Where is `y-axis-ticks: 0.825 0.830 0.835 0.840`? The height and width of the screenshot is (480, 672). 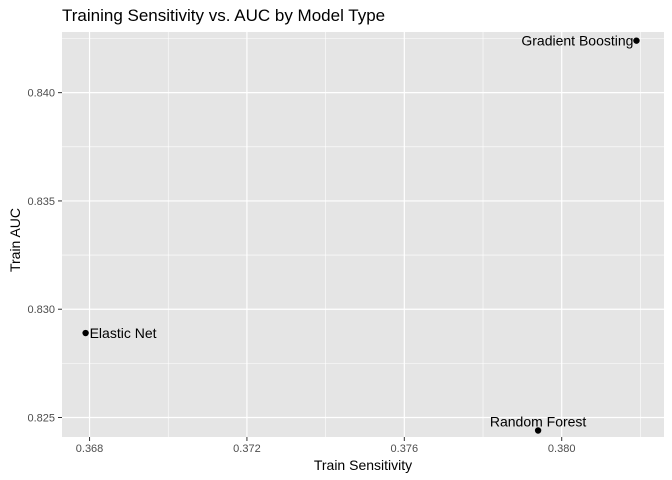 y-axis-ticks: 0.825 0.830 0.835 0.840 is located at coordinates (44, 256).